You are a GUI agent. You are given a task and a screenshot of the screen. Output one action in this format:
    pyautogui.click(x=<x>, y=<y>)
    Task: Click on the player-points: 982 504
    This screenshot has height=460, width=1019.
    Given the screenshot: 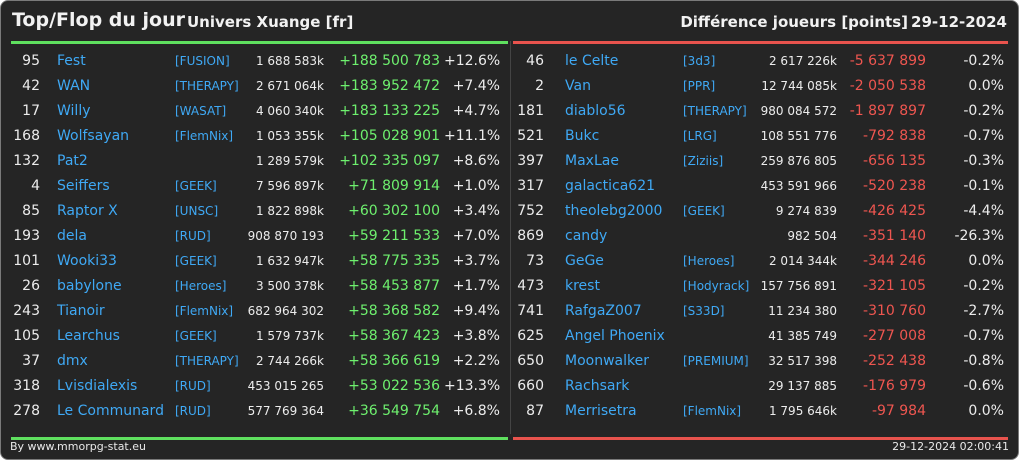 What is the action you would take?
    pyautogui.click(x=812, y=236)
    